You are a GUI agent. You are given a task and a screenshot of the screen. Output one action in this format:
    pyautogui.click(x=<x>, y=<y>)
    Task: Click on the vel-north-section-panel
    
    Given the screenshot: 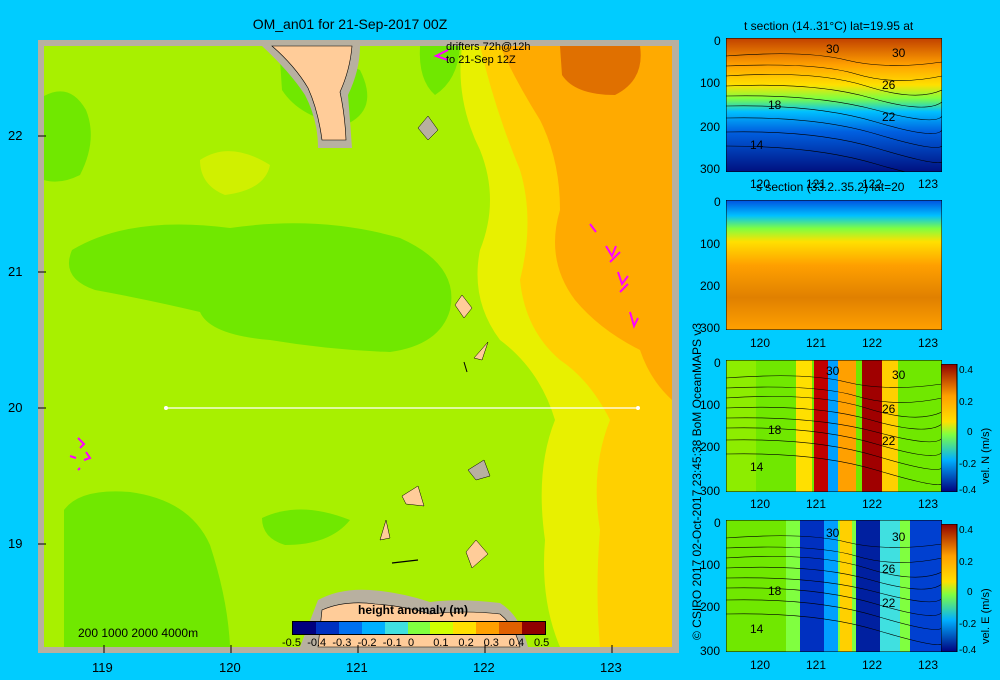 What is the action you would take?
    pyautogui.click(x=834, y=426)
    